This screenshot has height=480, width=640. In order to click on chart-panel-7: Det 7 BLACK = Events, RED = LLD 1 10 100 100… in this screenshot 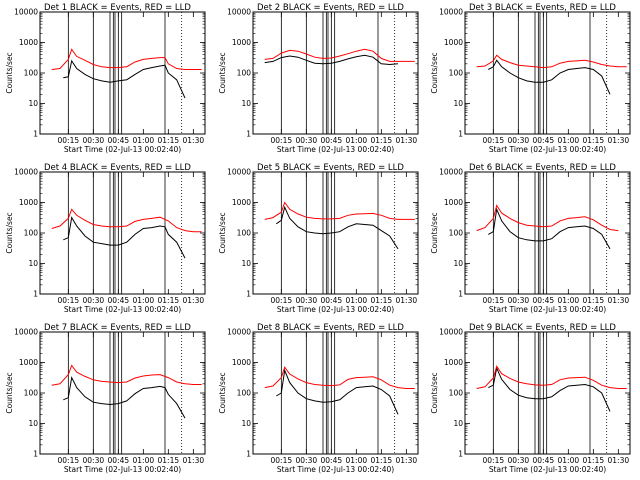, I will do `click(105, 398)`.